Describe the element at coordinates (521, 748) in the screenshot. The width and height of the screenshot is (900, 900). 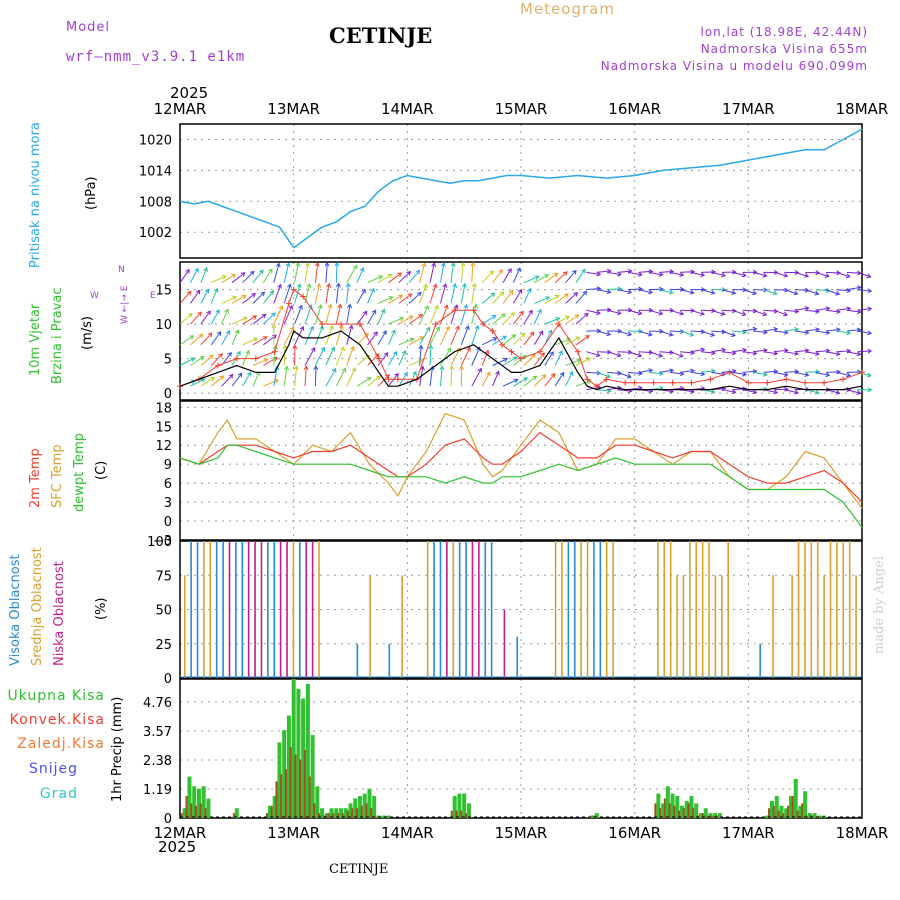
I see `precip-panel-frame` at that location.